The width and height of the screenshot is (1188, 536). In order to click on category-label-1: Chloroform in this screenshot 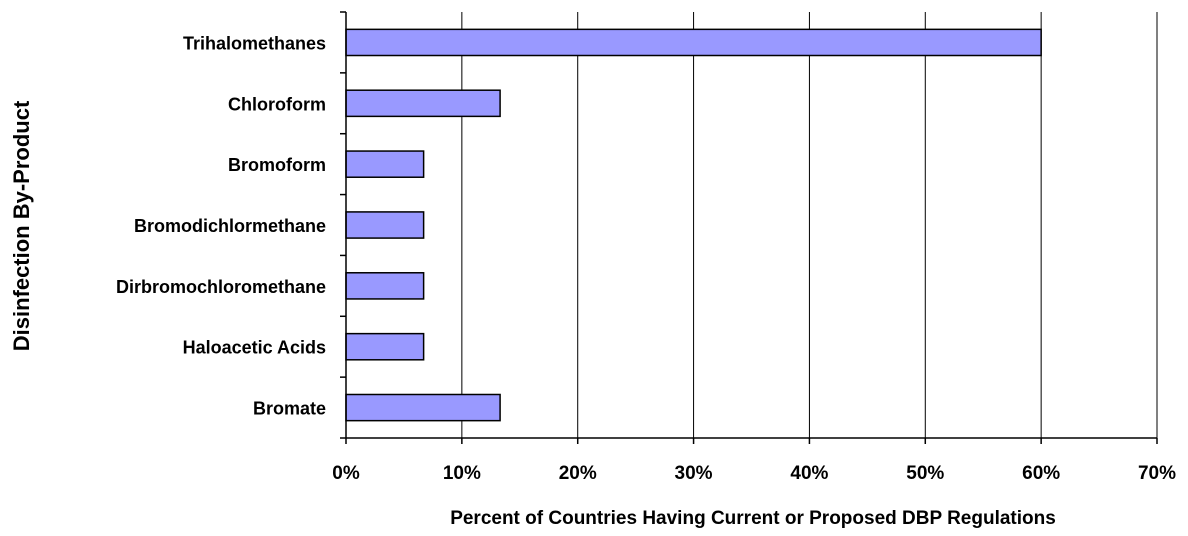, I will do `click(277, 104)`.